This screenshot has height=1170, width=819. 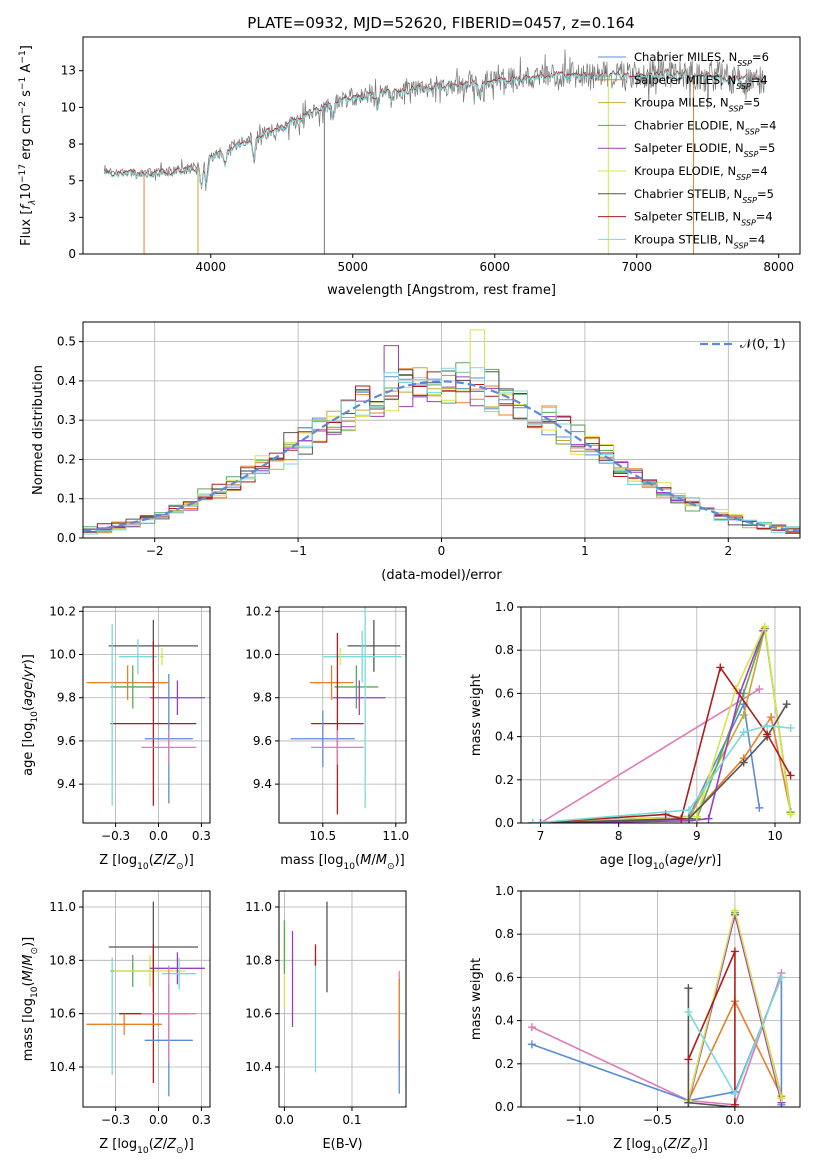 What do you see at coordinates (541, 836) in the screenshot?
I see `weight_vs_age-xtick-label: 7` at bounding box center [541, 836].